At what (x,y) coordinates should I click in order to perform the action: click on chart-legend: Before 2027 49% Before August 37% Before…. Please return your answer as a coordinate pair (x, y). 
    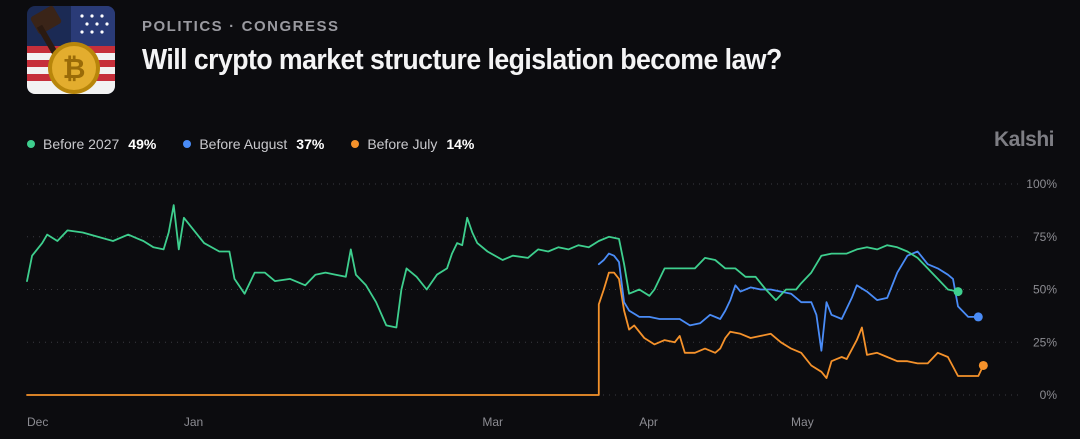
    Looking at the image, I should click on (250, 144).